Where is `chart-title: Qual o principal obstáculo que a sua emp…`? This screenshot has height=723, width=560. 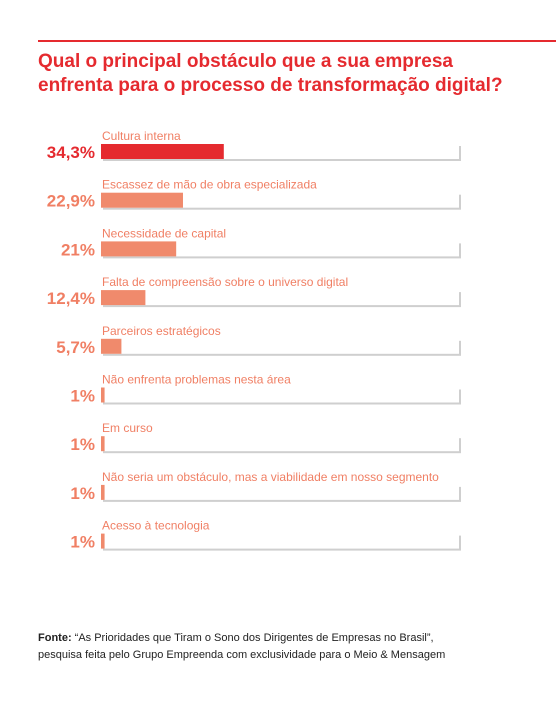 chart-title: Qual o principal obstáculo que a sua emp… is located at coordinates (295, 74).